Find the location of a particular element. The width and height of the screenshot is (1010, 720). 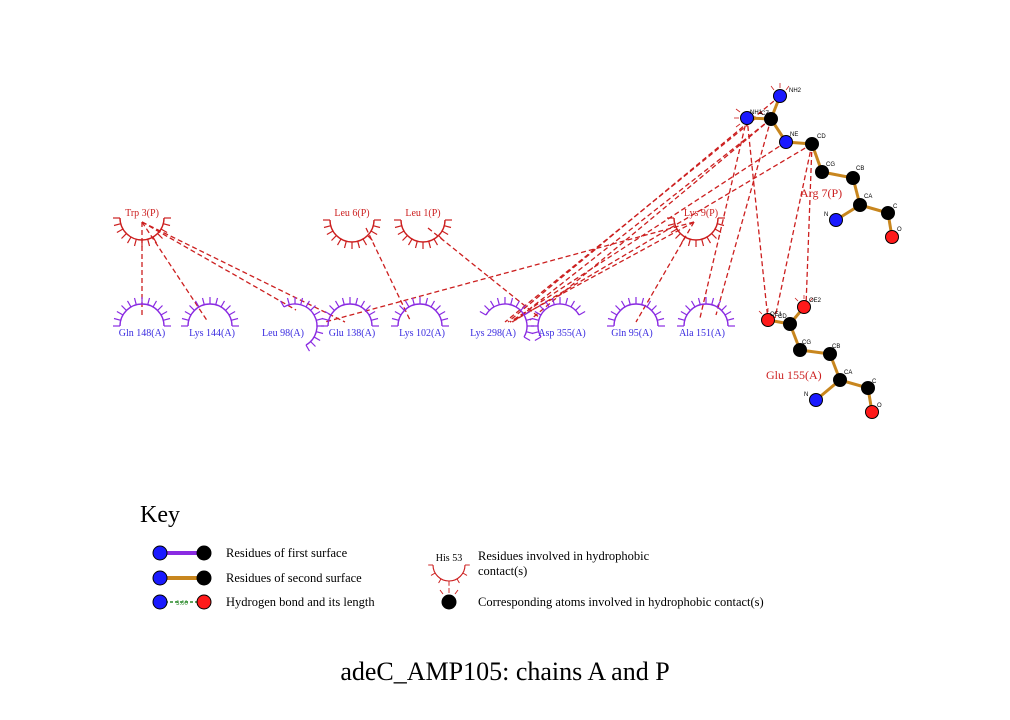

atom-cg-glu: CG is located at coordinates (806, 343).